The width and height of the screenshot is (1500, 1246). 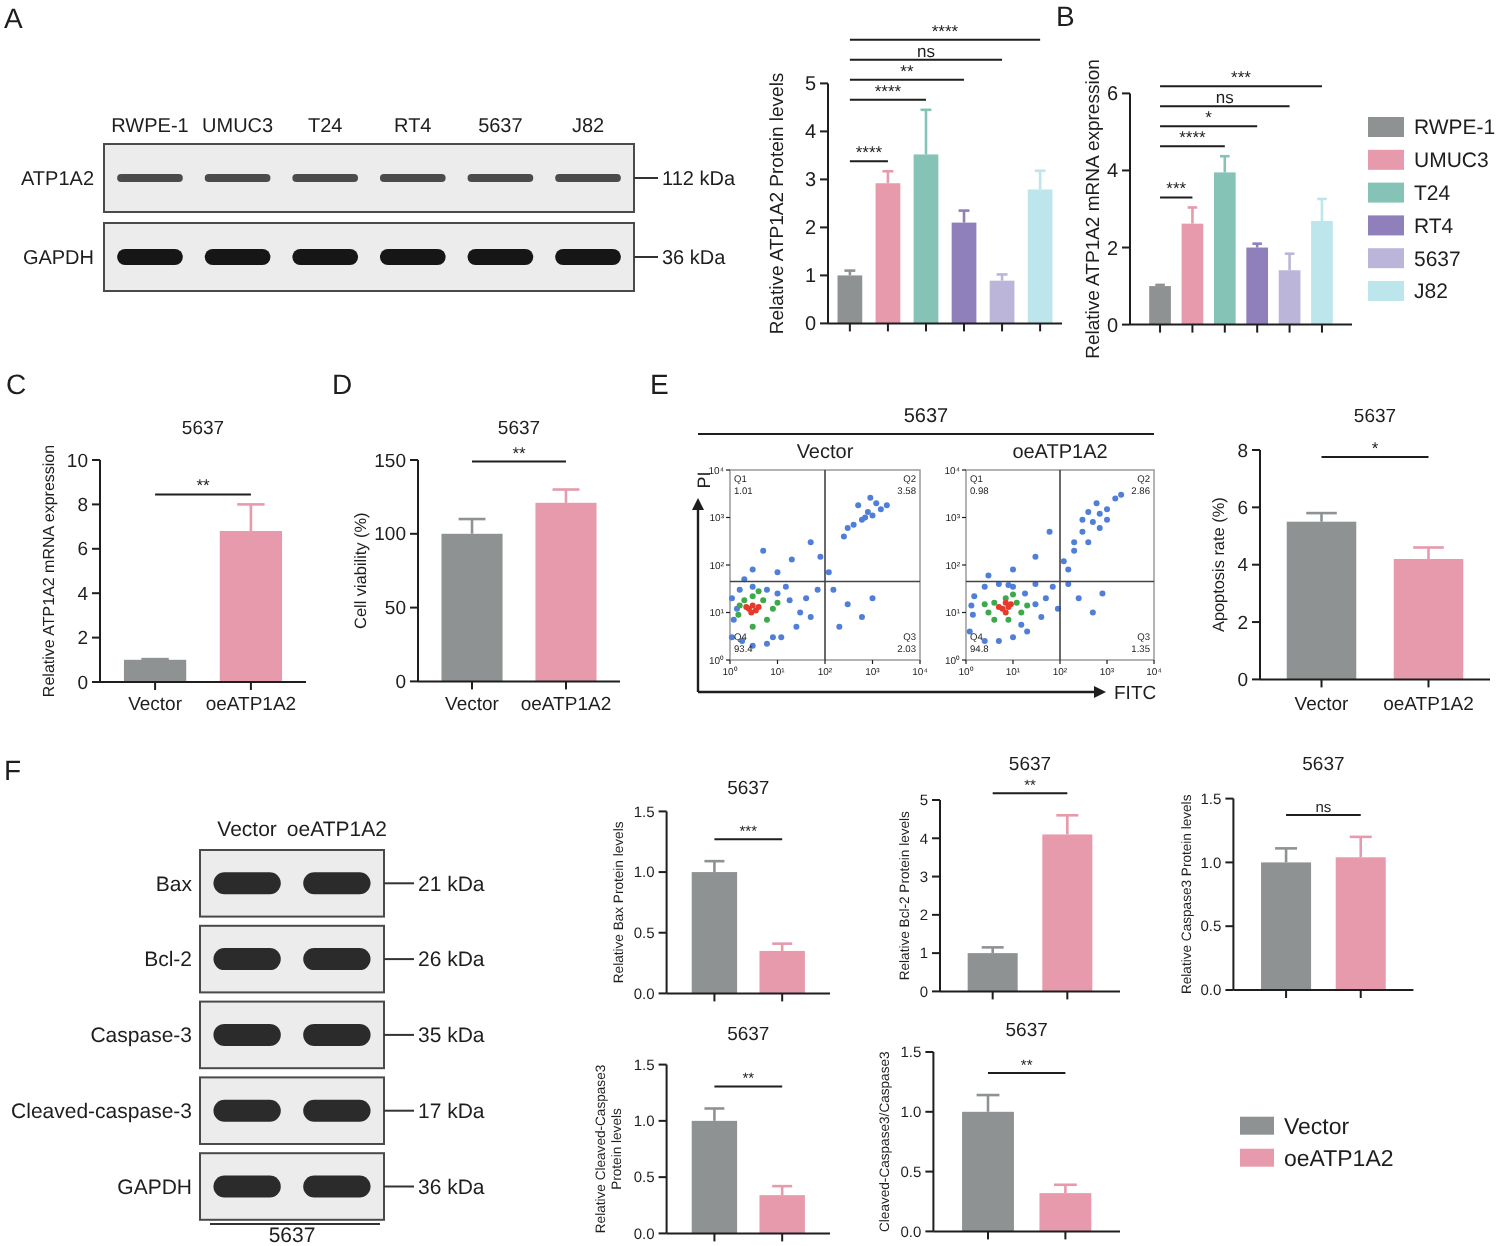 What do you see at coordinates (501, 127) in the screenshot?
I see `category-label: 5637` at bounding box center [501, 127].